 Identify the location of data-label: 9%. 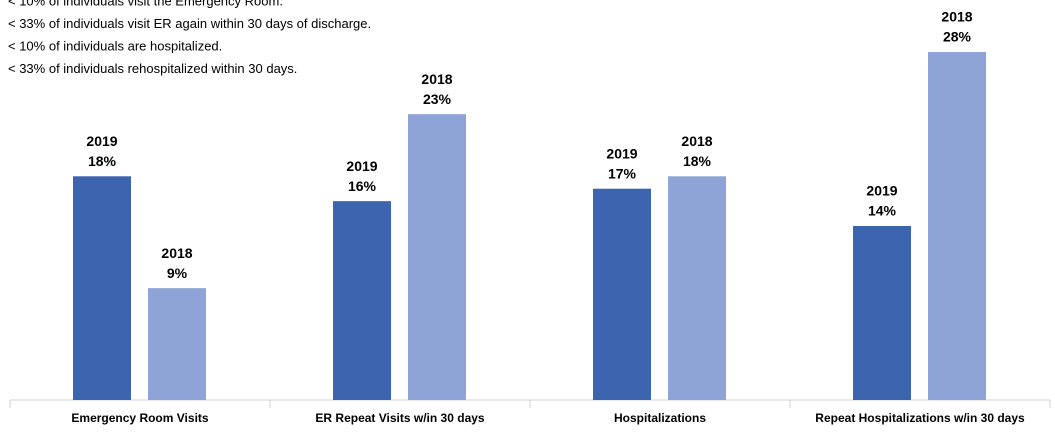
(177, 273).